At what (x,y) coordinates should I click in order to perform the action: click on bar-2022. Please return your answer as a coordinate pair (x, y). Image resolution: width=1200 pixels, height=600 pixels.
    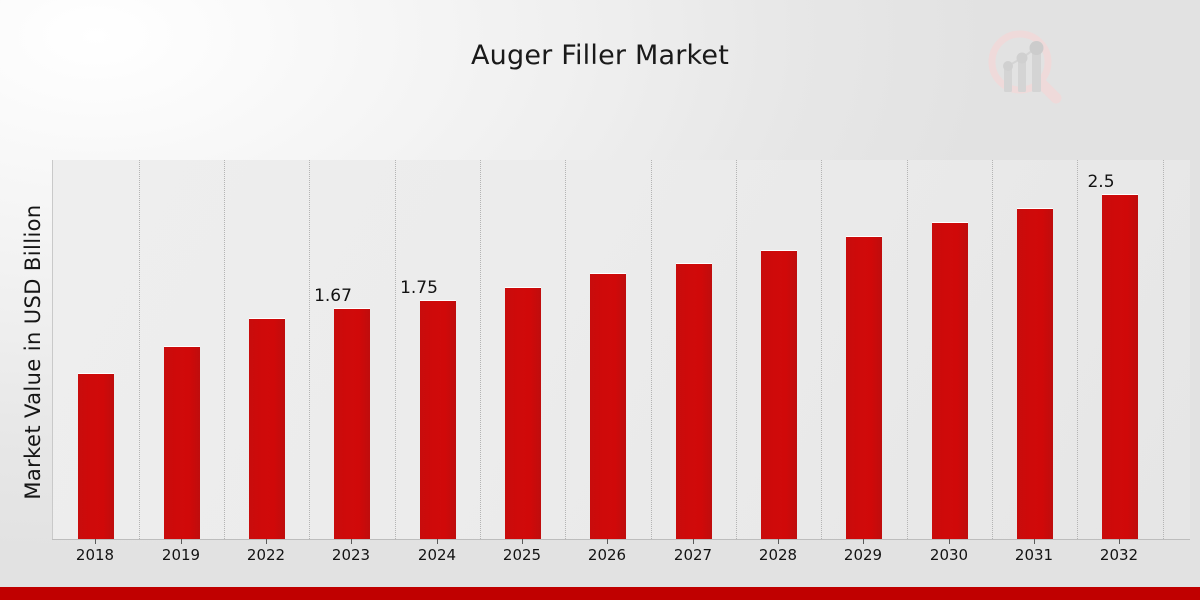
    Looking at the image, I should click on (267, 428).